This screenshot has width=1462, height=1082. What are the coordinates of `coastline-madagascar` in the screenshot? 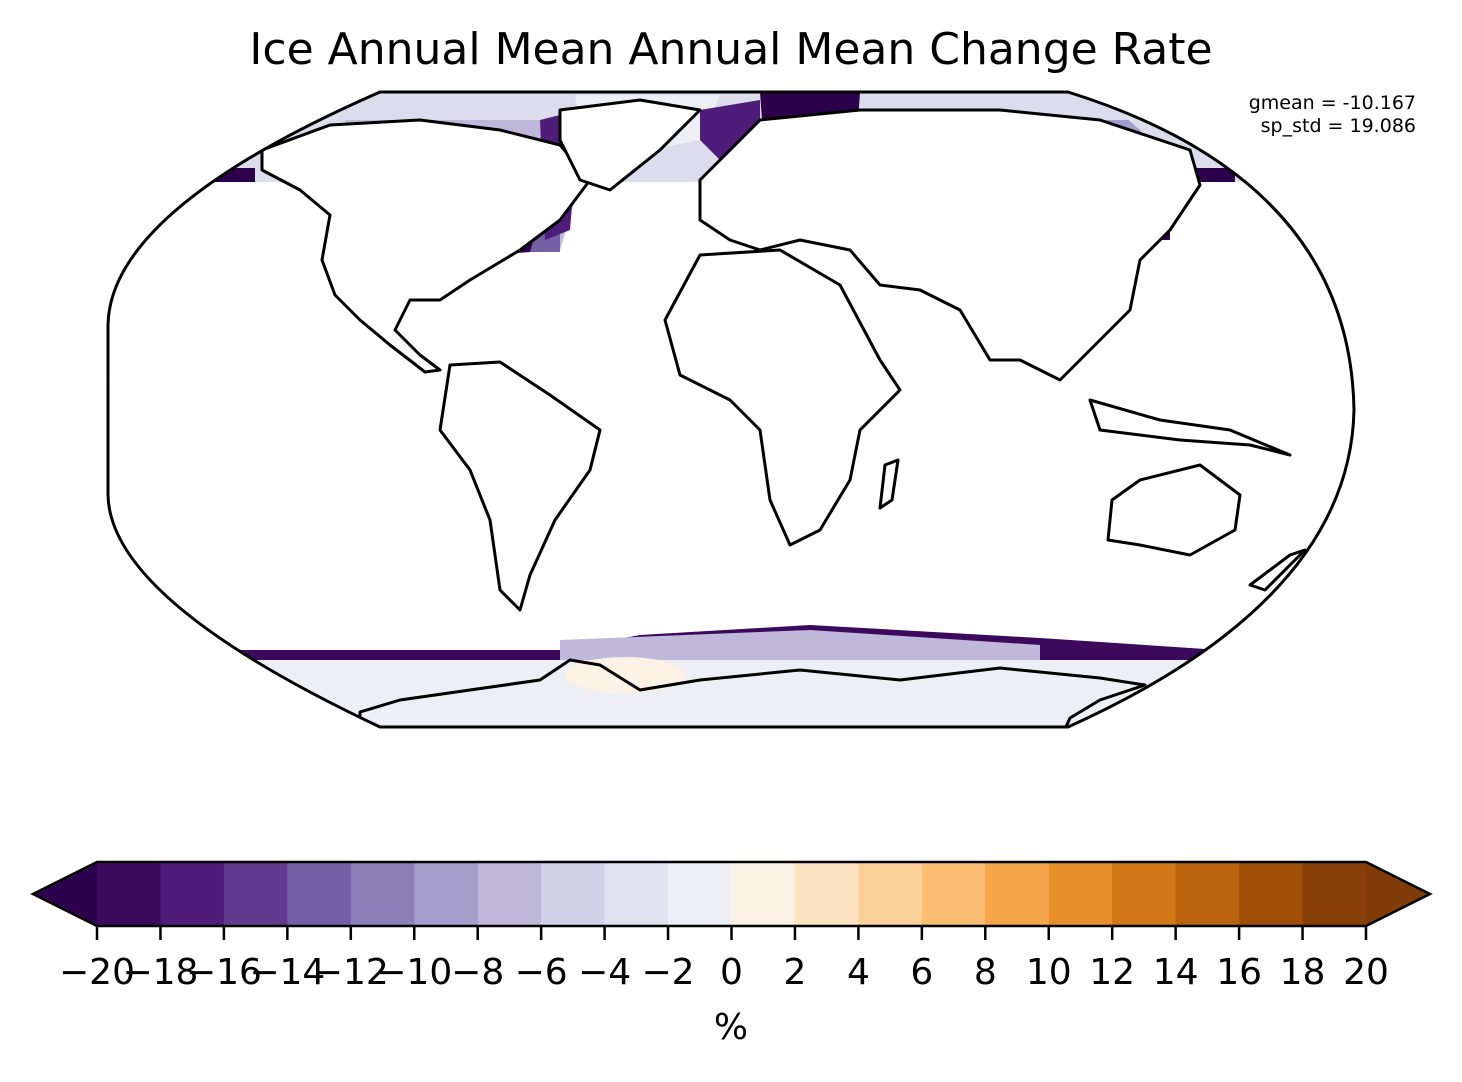 It's located at (889, 484).